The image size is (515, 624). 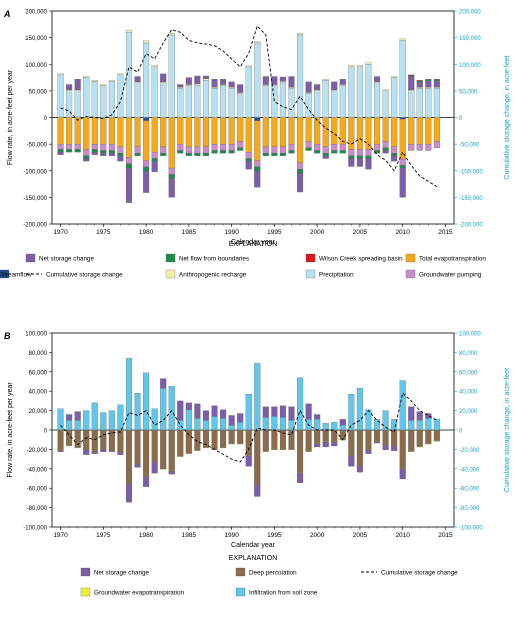 I want to click on y2-axis-label: Cumulative storage change, in acre-feet, so click(x=507, y=117).